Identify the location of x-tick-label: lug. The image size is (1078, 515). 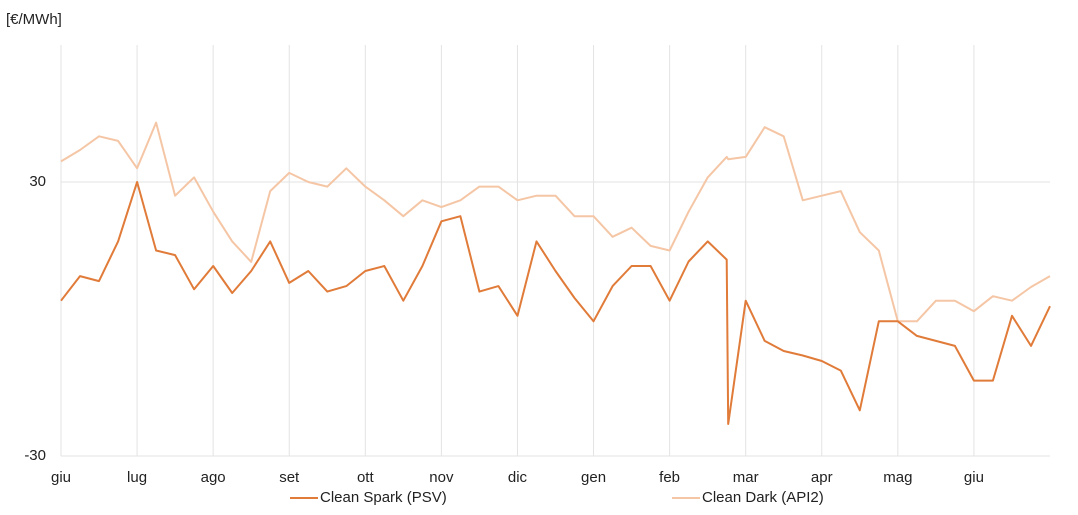
(137, 477).